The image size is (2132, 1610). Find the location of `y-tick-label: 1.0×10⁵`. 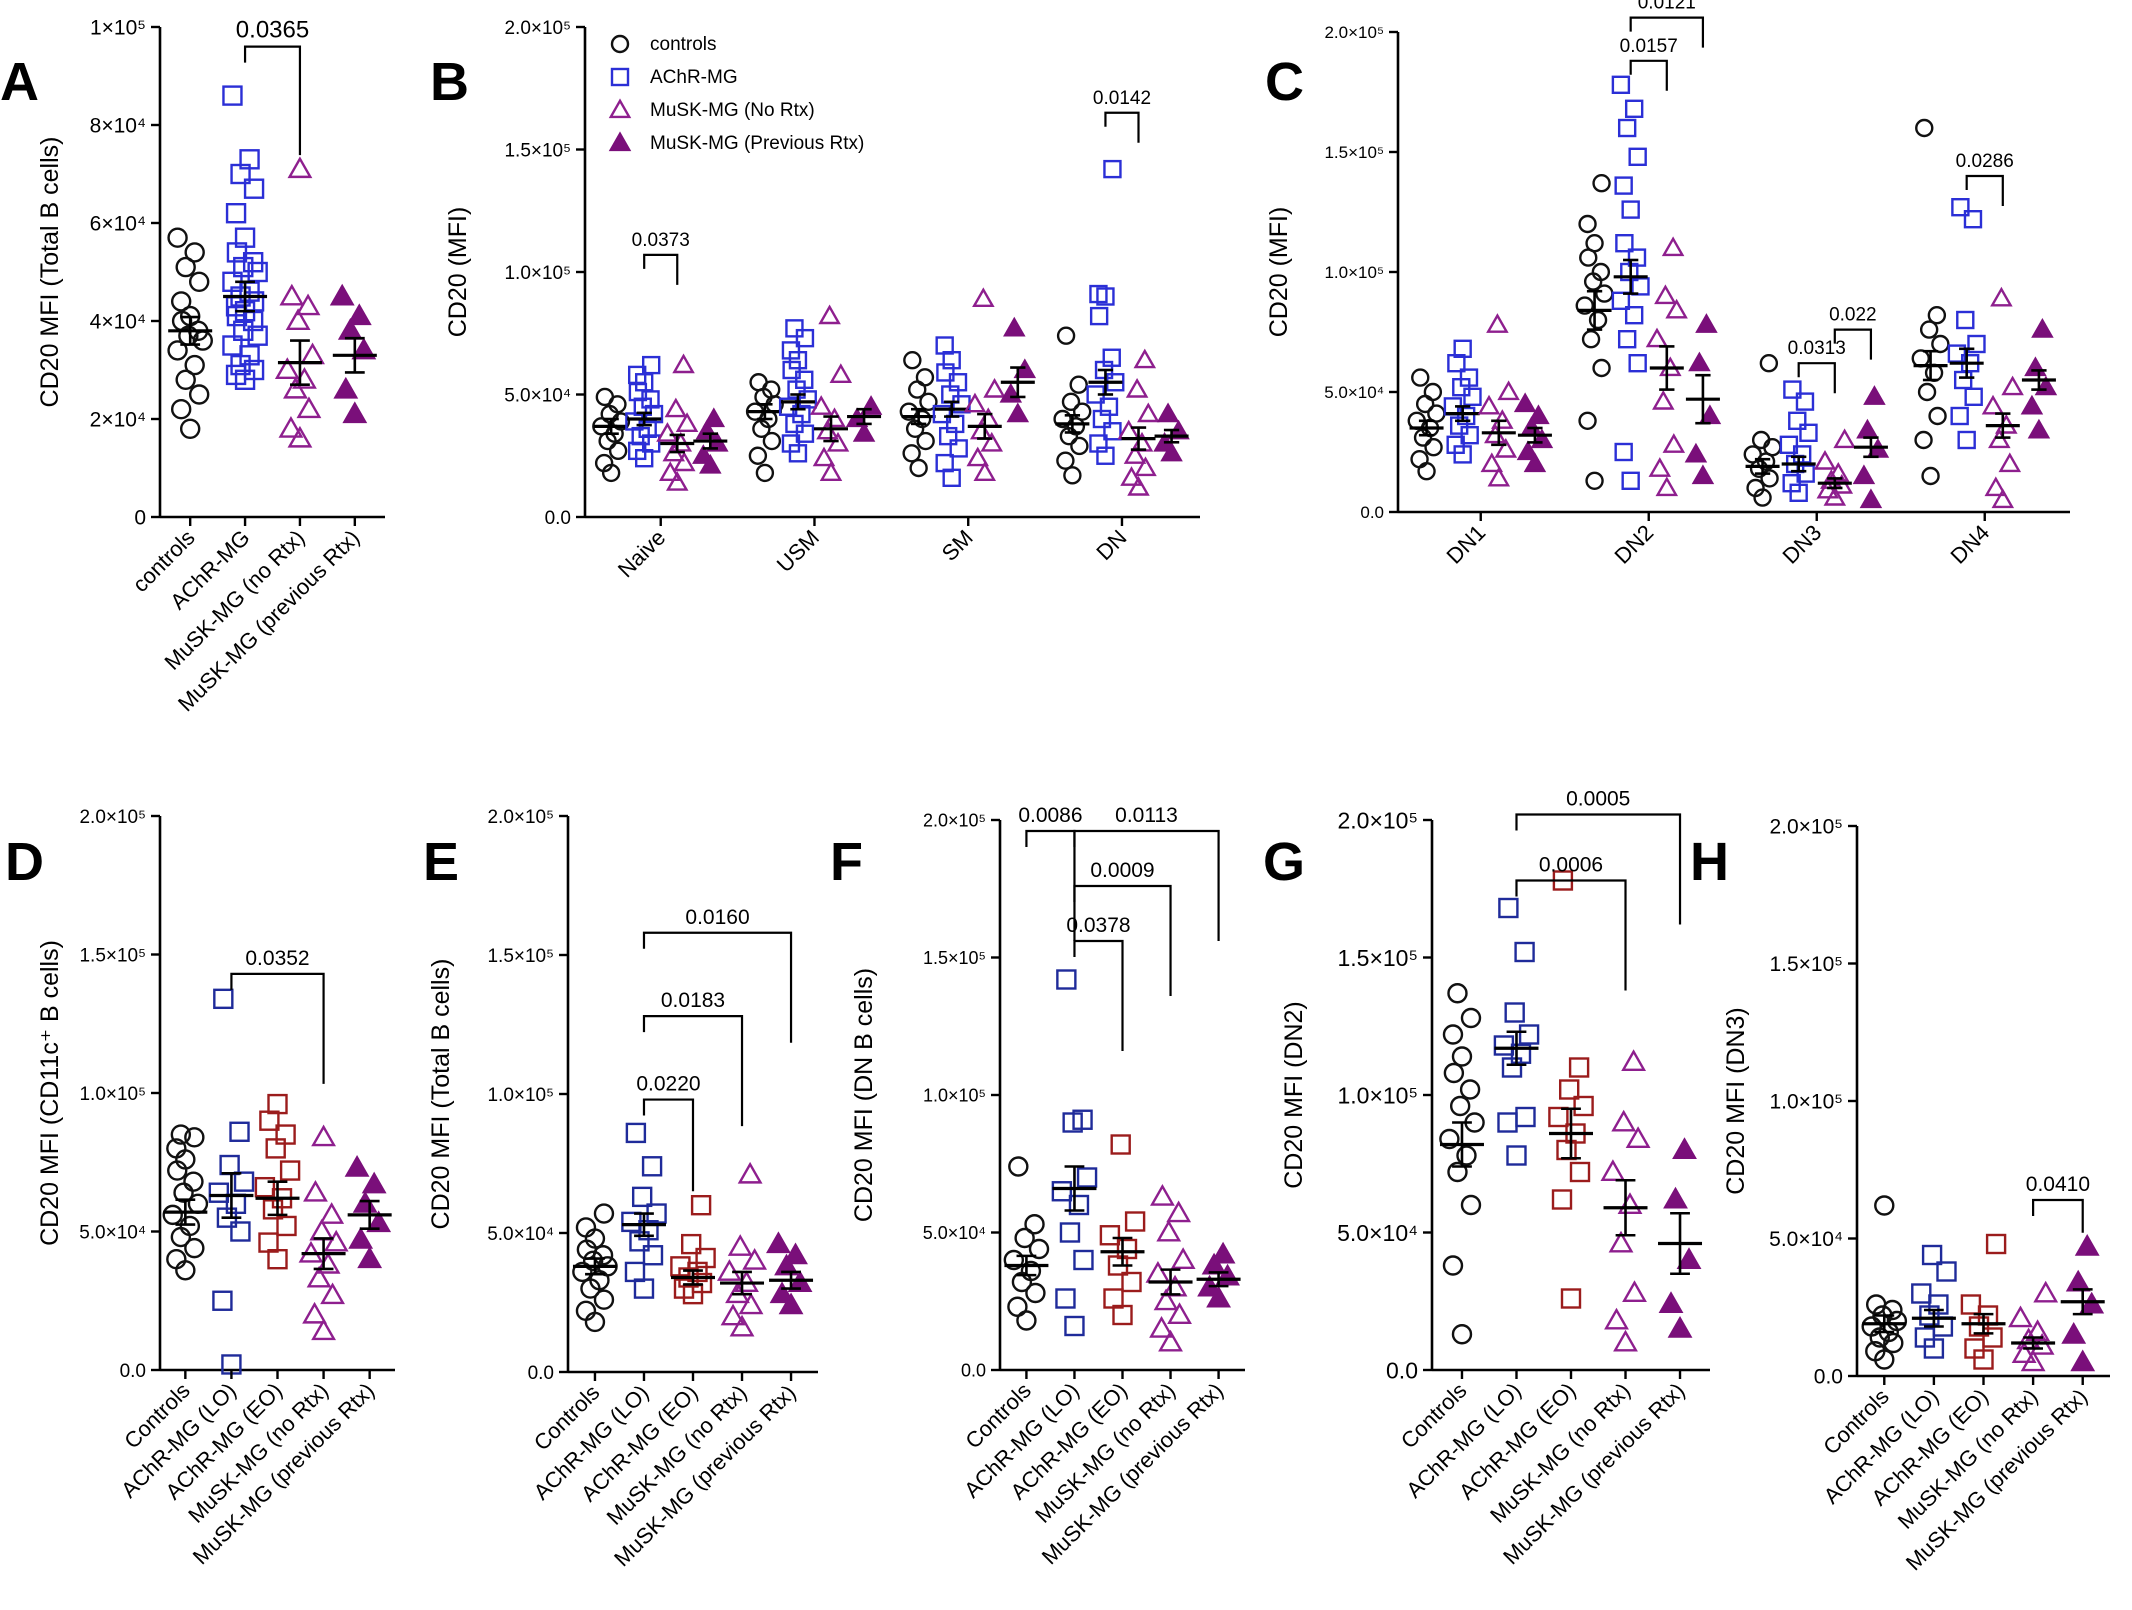

y-tick-label: 1.0×10⁵ is located at coordinates (1354, 272).